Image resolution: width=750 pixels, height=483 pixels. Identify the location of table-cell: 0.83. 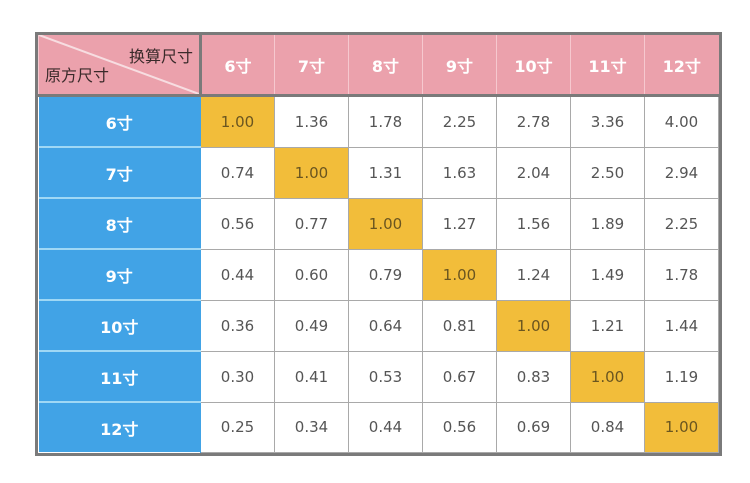
(533, 376).